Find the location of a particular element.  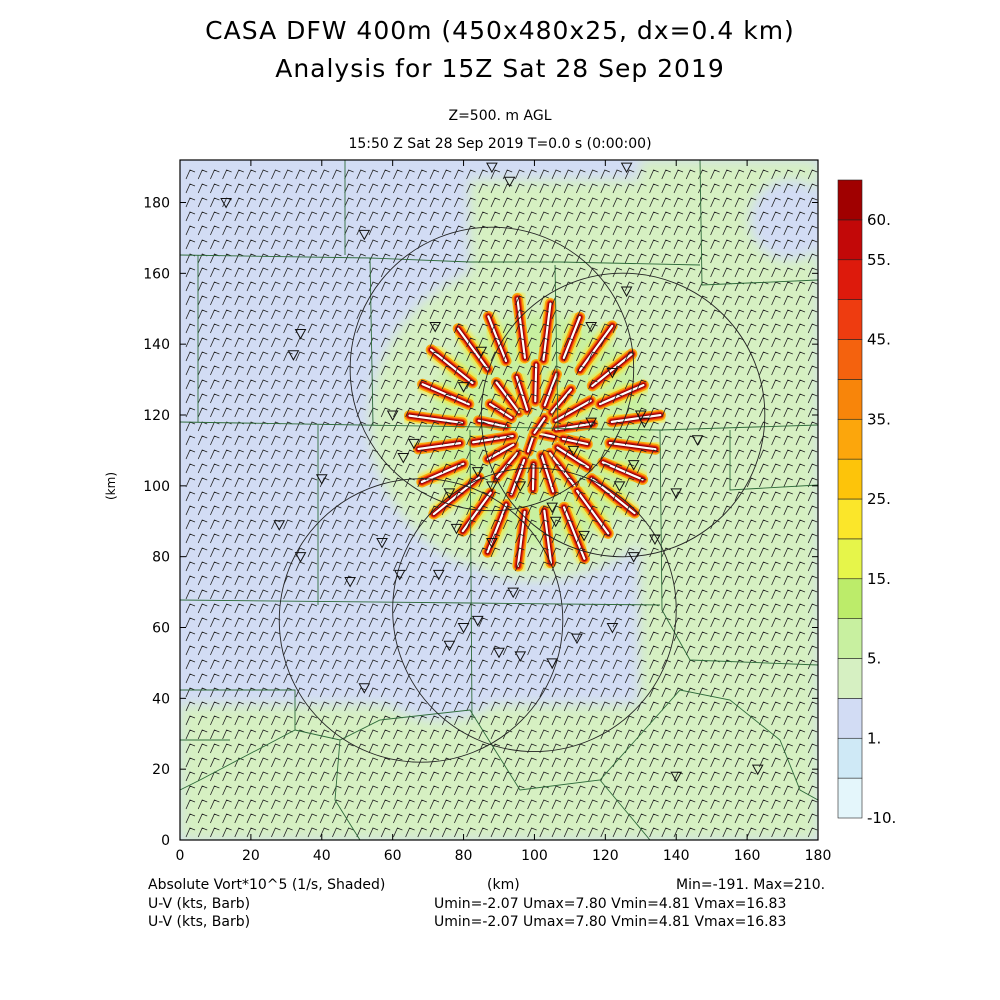

y-tick-label: 100 is located at coordinates (156, 487).